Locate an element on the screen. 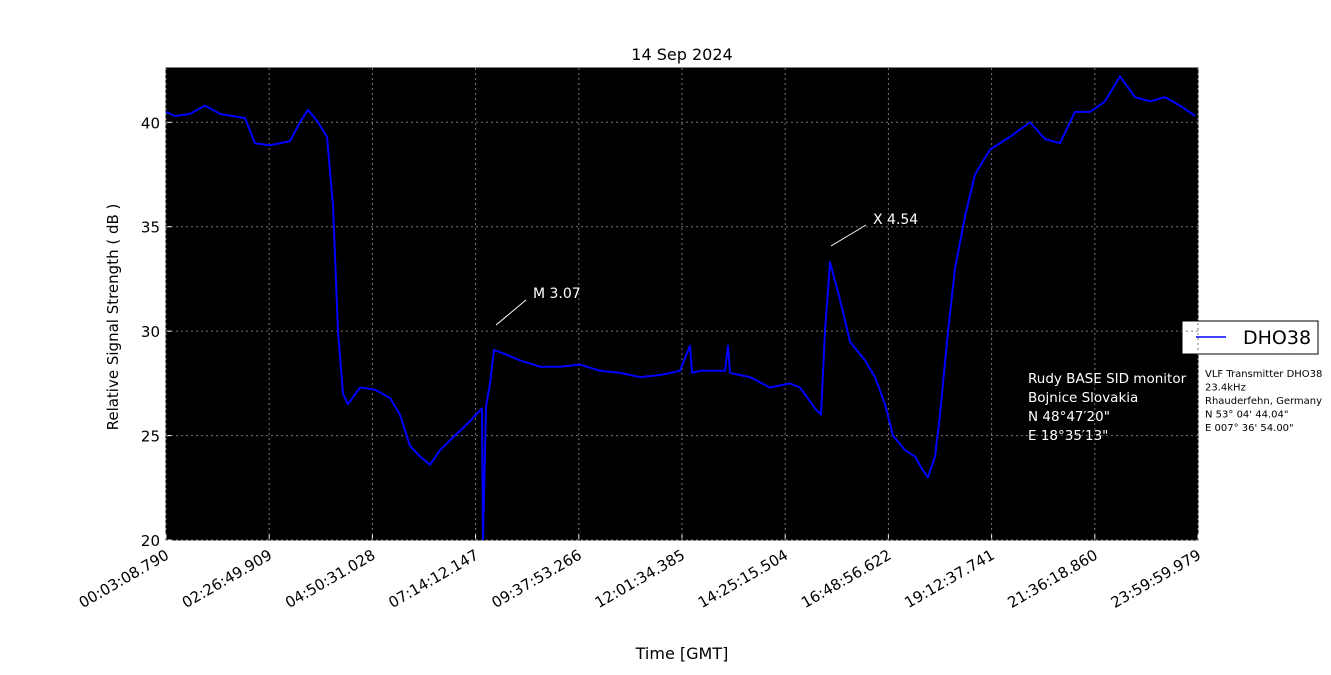  x-tick-label: 21:36:18.860 is located at coordinates (1053, 579).